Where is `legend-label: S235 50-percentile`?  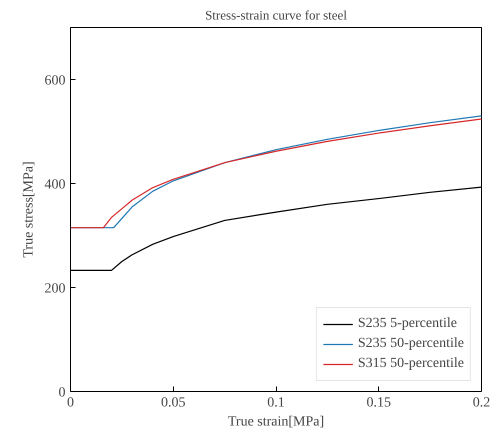
legend-label: S235 50-percentile is located at coordinates (411, 344).